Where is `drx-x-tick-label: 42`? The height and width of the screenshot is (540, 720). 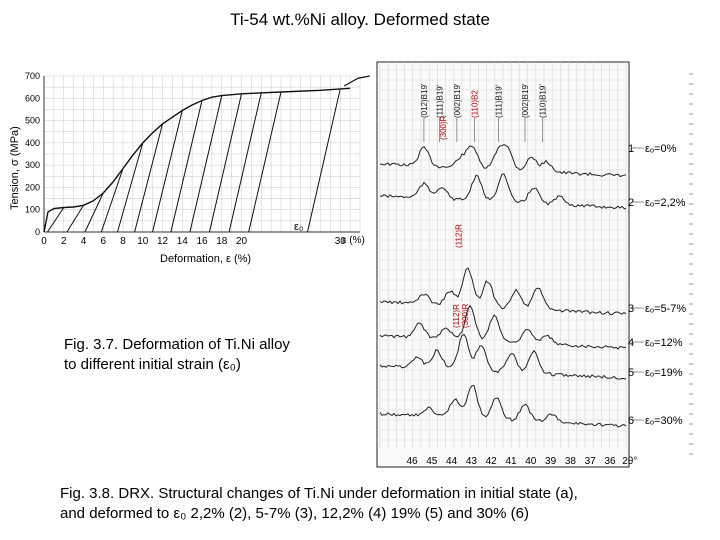 drx-x-tick-label: 42 is located at coordinates (492, 461).